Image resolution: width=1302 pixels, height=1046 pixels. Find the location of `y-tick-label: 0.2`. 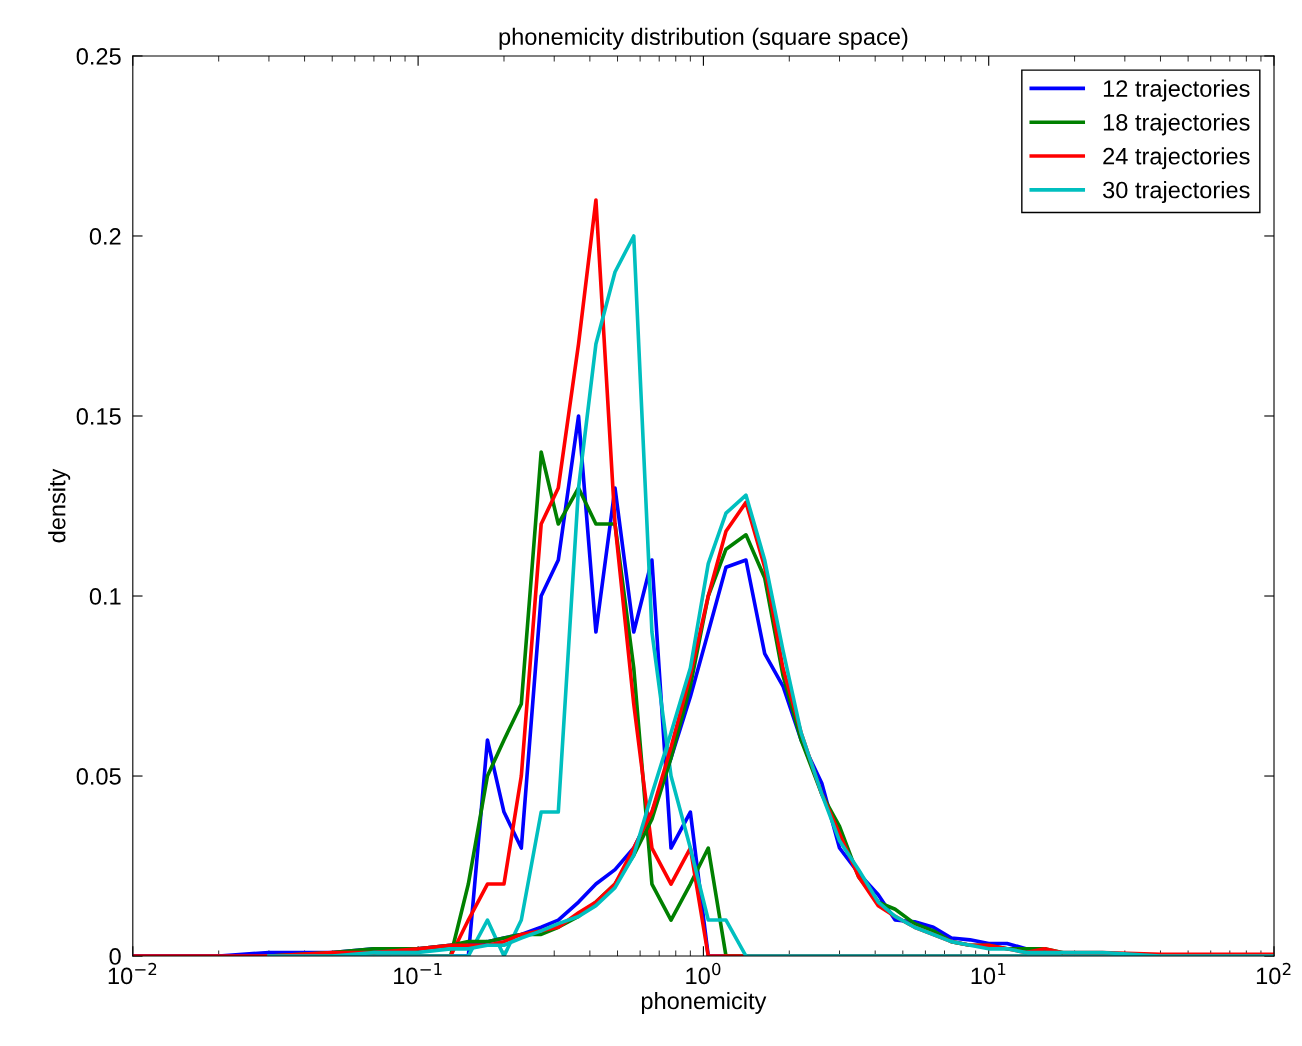

y-tick-label: 0.2 is located at coordinates (105, 236).